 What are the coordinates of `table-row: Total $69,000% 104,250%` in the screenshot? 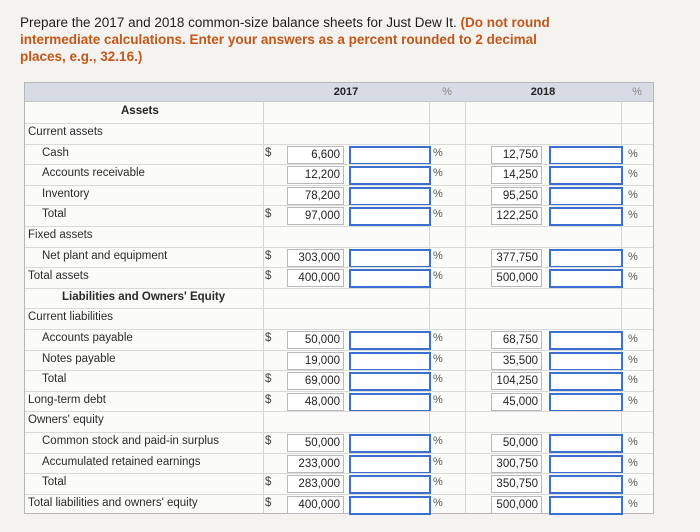 It's located at (339, 381).